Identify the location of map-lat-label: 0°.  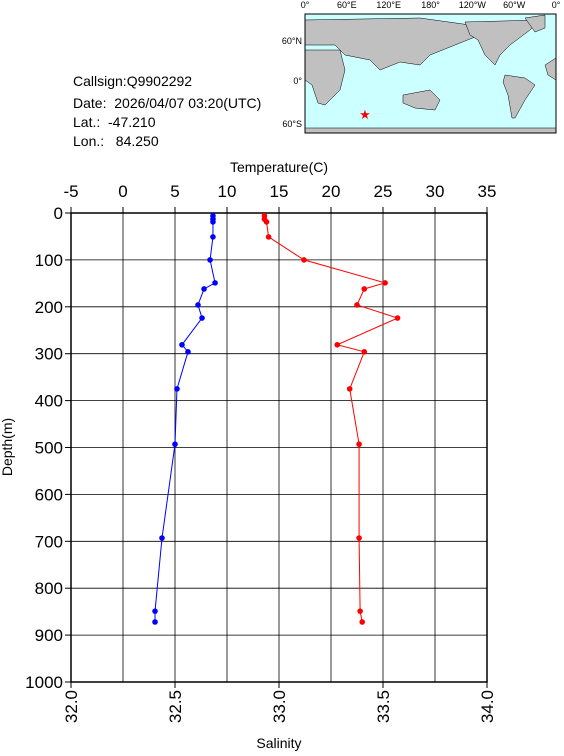
(297, 81).